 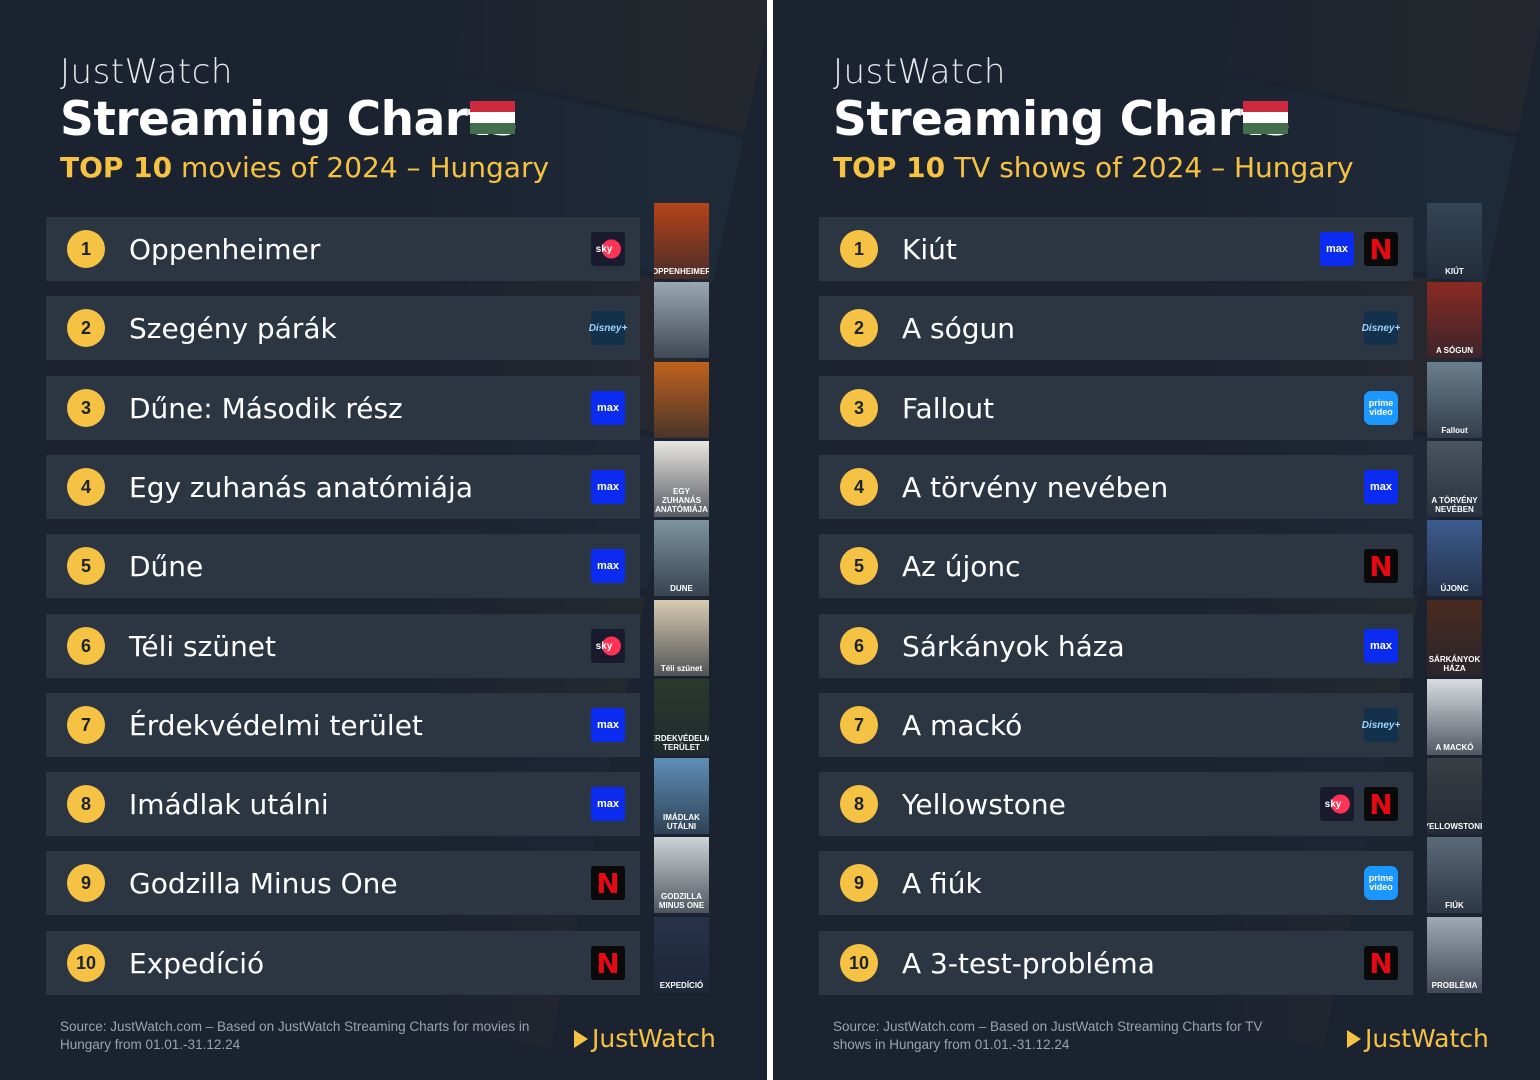 I want to click on chart-row: 2 A sógun Disney+, so click(x=1116, y=328).